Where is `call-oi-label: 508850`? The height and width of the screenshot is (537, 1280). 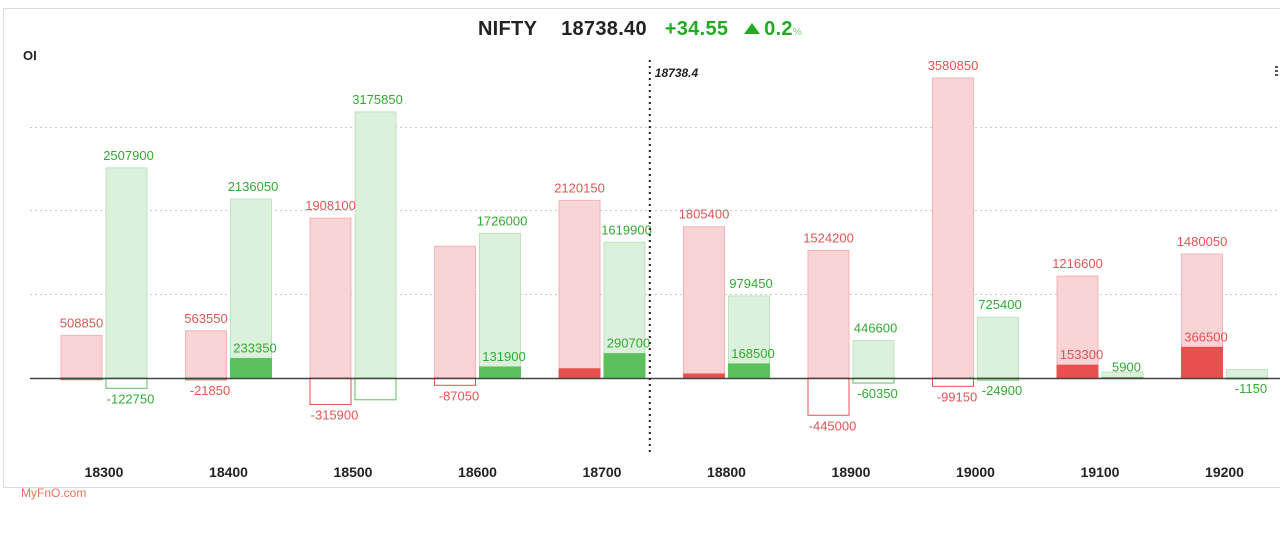 call-oi-label: 508850 is located at coordinates (81, 322).